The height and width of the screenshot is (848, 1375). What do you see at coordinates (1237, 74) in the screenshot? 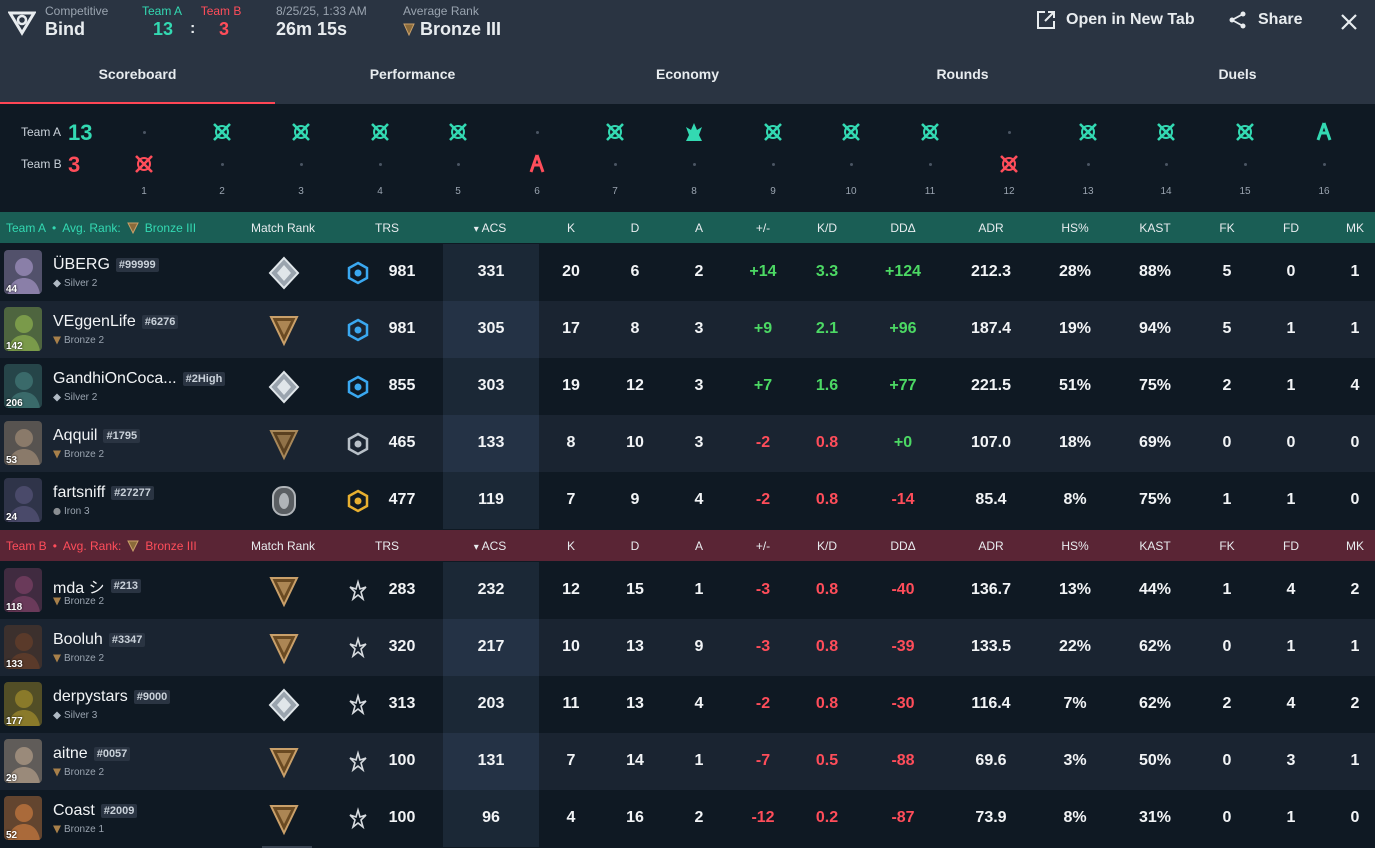
I see `tab-duels: Duels` at bounding box center [1237, 74].